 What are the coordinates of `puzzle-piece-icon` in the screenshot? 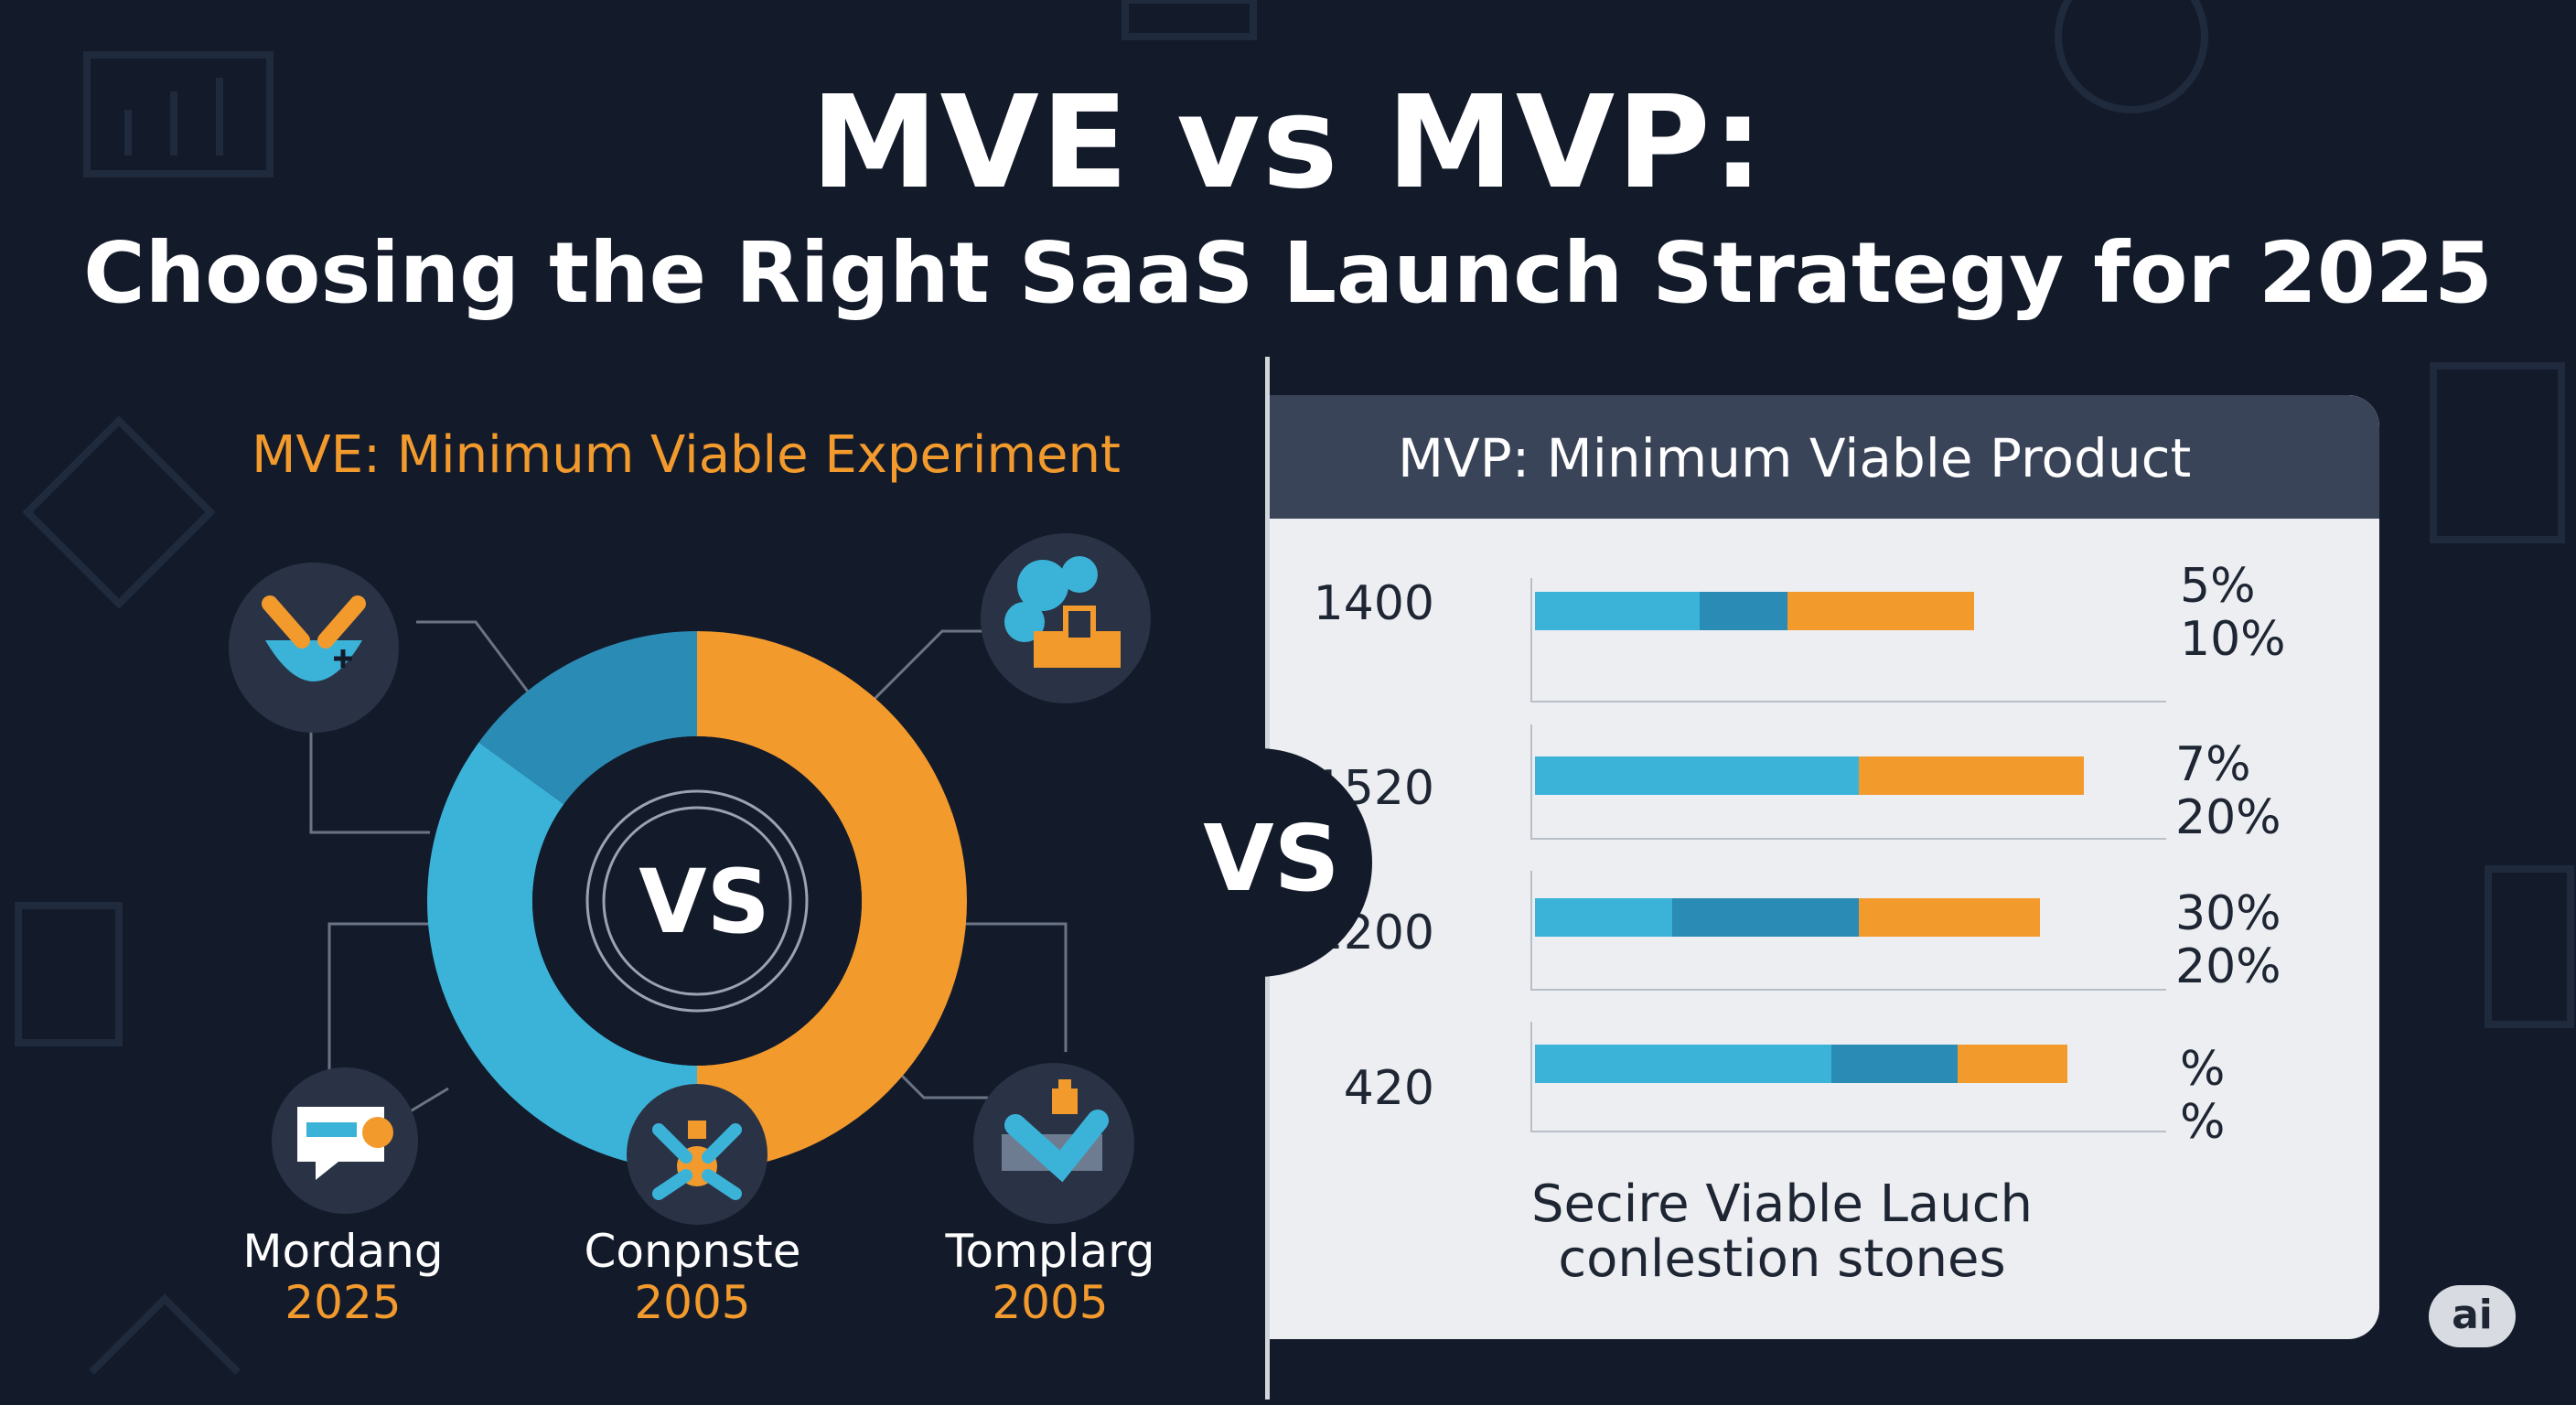 It's located at (1053, 1143).